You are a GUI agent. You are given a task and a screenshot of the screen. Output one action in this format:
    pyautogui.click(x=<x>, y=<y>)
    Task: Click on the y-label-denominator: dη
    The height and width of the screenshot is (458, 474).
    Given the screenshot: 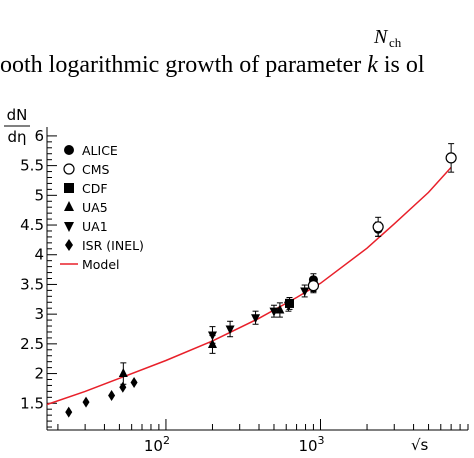 What is the action you would take?
    pyautogui.click(x=16, y=137)
    